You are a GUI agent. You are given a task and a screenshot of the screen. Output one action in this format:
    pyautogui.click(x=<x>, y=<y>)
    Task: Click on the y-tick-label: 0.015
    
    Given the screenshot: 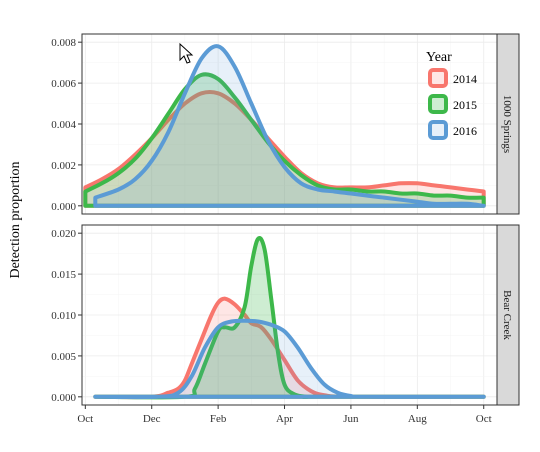 What is the action you would take?
    pyautogui.click(x=63, y=275)
    